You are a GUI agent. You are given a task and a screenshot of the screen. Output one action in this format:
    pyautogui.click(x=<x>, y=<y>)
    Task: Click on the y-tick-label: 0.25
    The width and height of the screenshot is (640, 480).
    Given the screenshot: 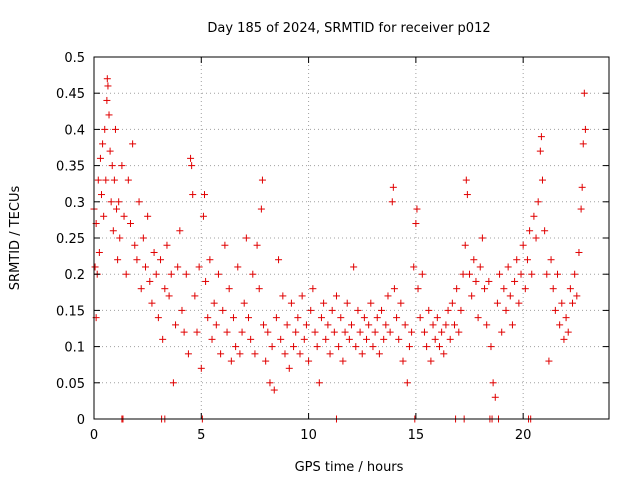 What is the action you would take?
    pyautogui.click(x=70, y=239)
    